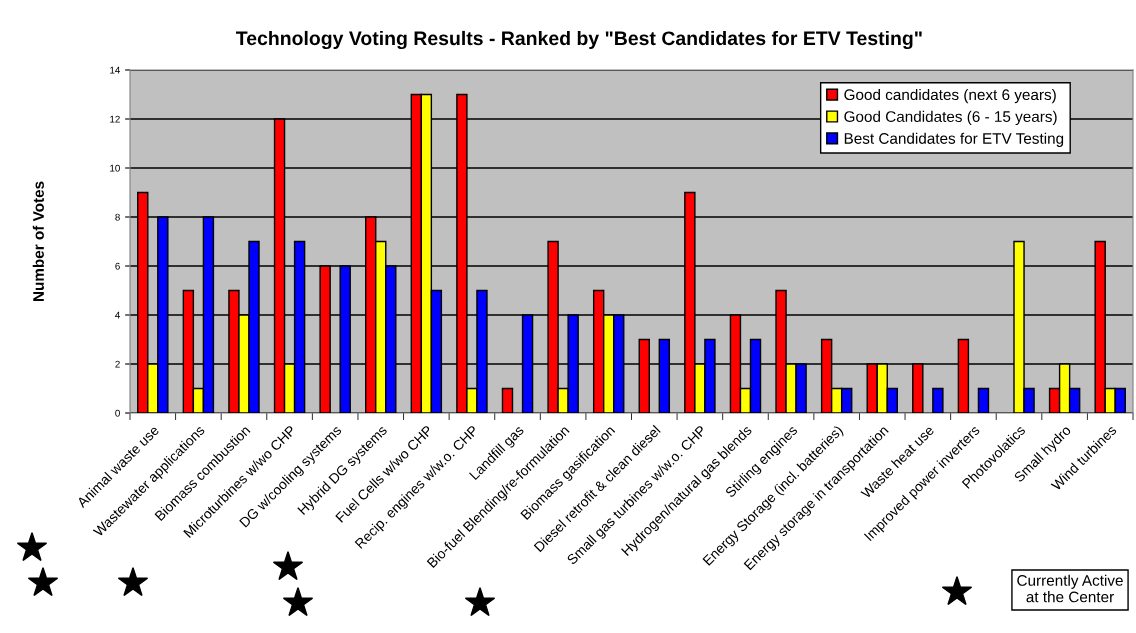 This screenshot has height=633, width=1136. I want to click on y-tick-label: 2, so click(117, 364).